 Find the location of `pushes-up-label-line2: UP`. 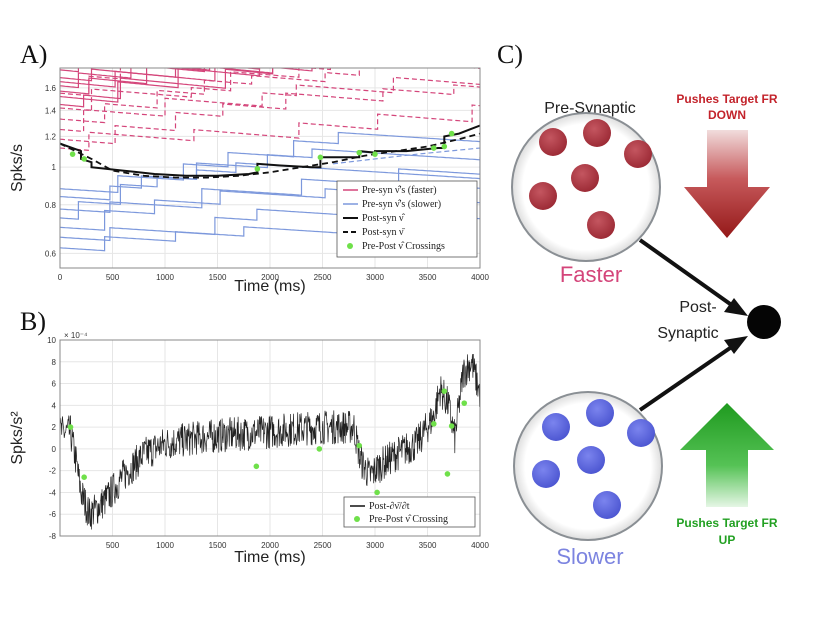

pushes-up-label-line2: UP is located at coordinates (727, 540).